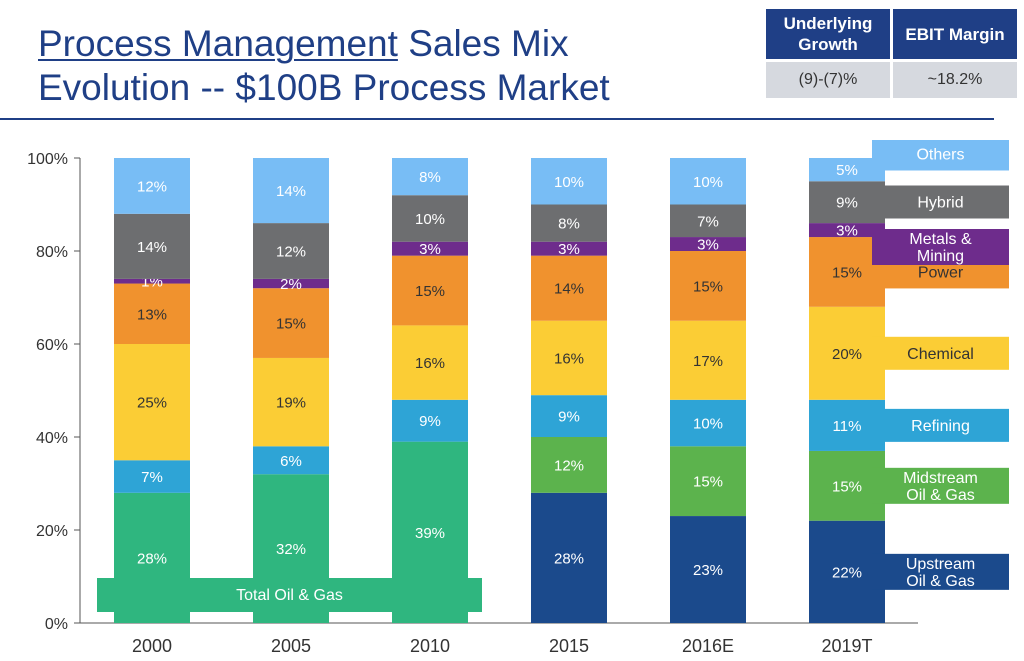 Image resolution: width=1024 pixels, height=661 pixels. Describe the element at coordinates (430, 533) in the screenshot. I see `bar-value-label: 39%` at that location.